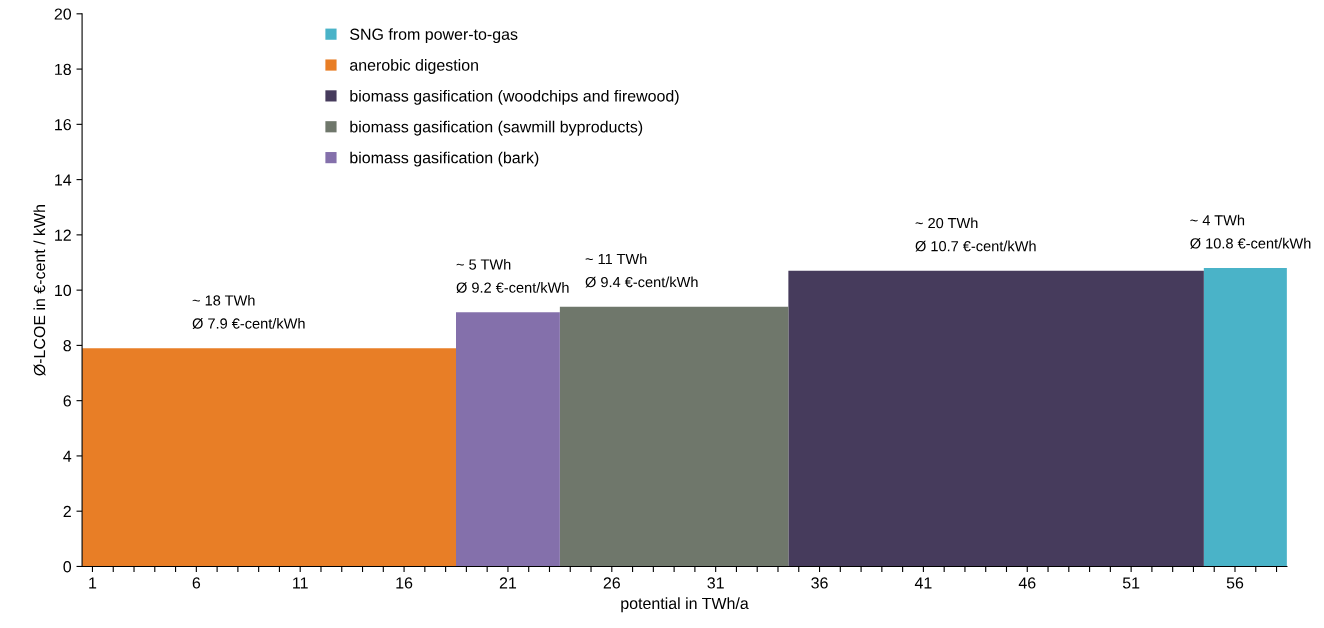  Describe the element at coordinates (923, 583) in the screenshot. I see `x-tick-label: 41` at that location.